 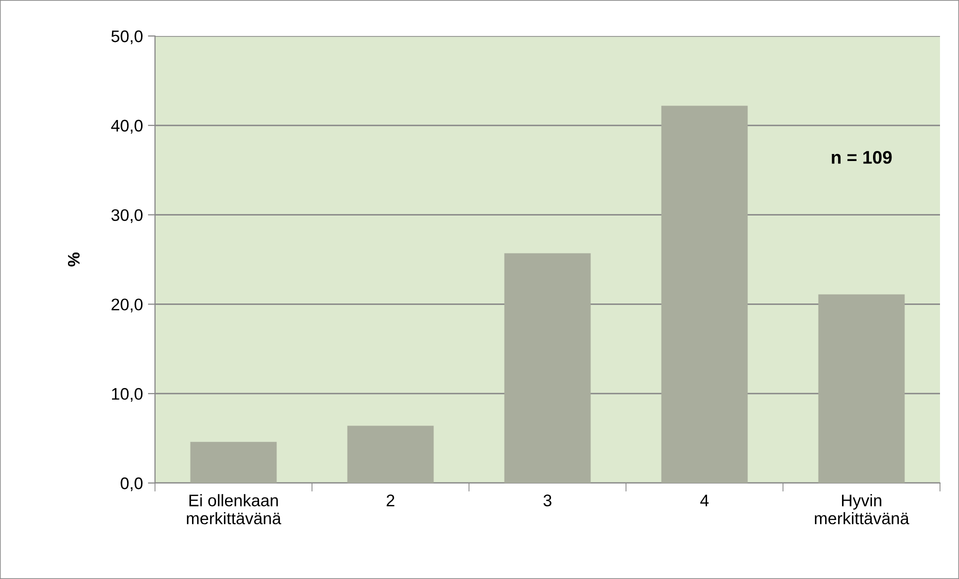 What do you see at coordinates (862, 157) in the screenshot?
I see `annotation: n = 109` at bounding box center [862, 157].